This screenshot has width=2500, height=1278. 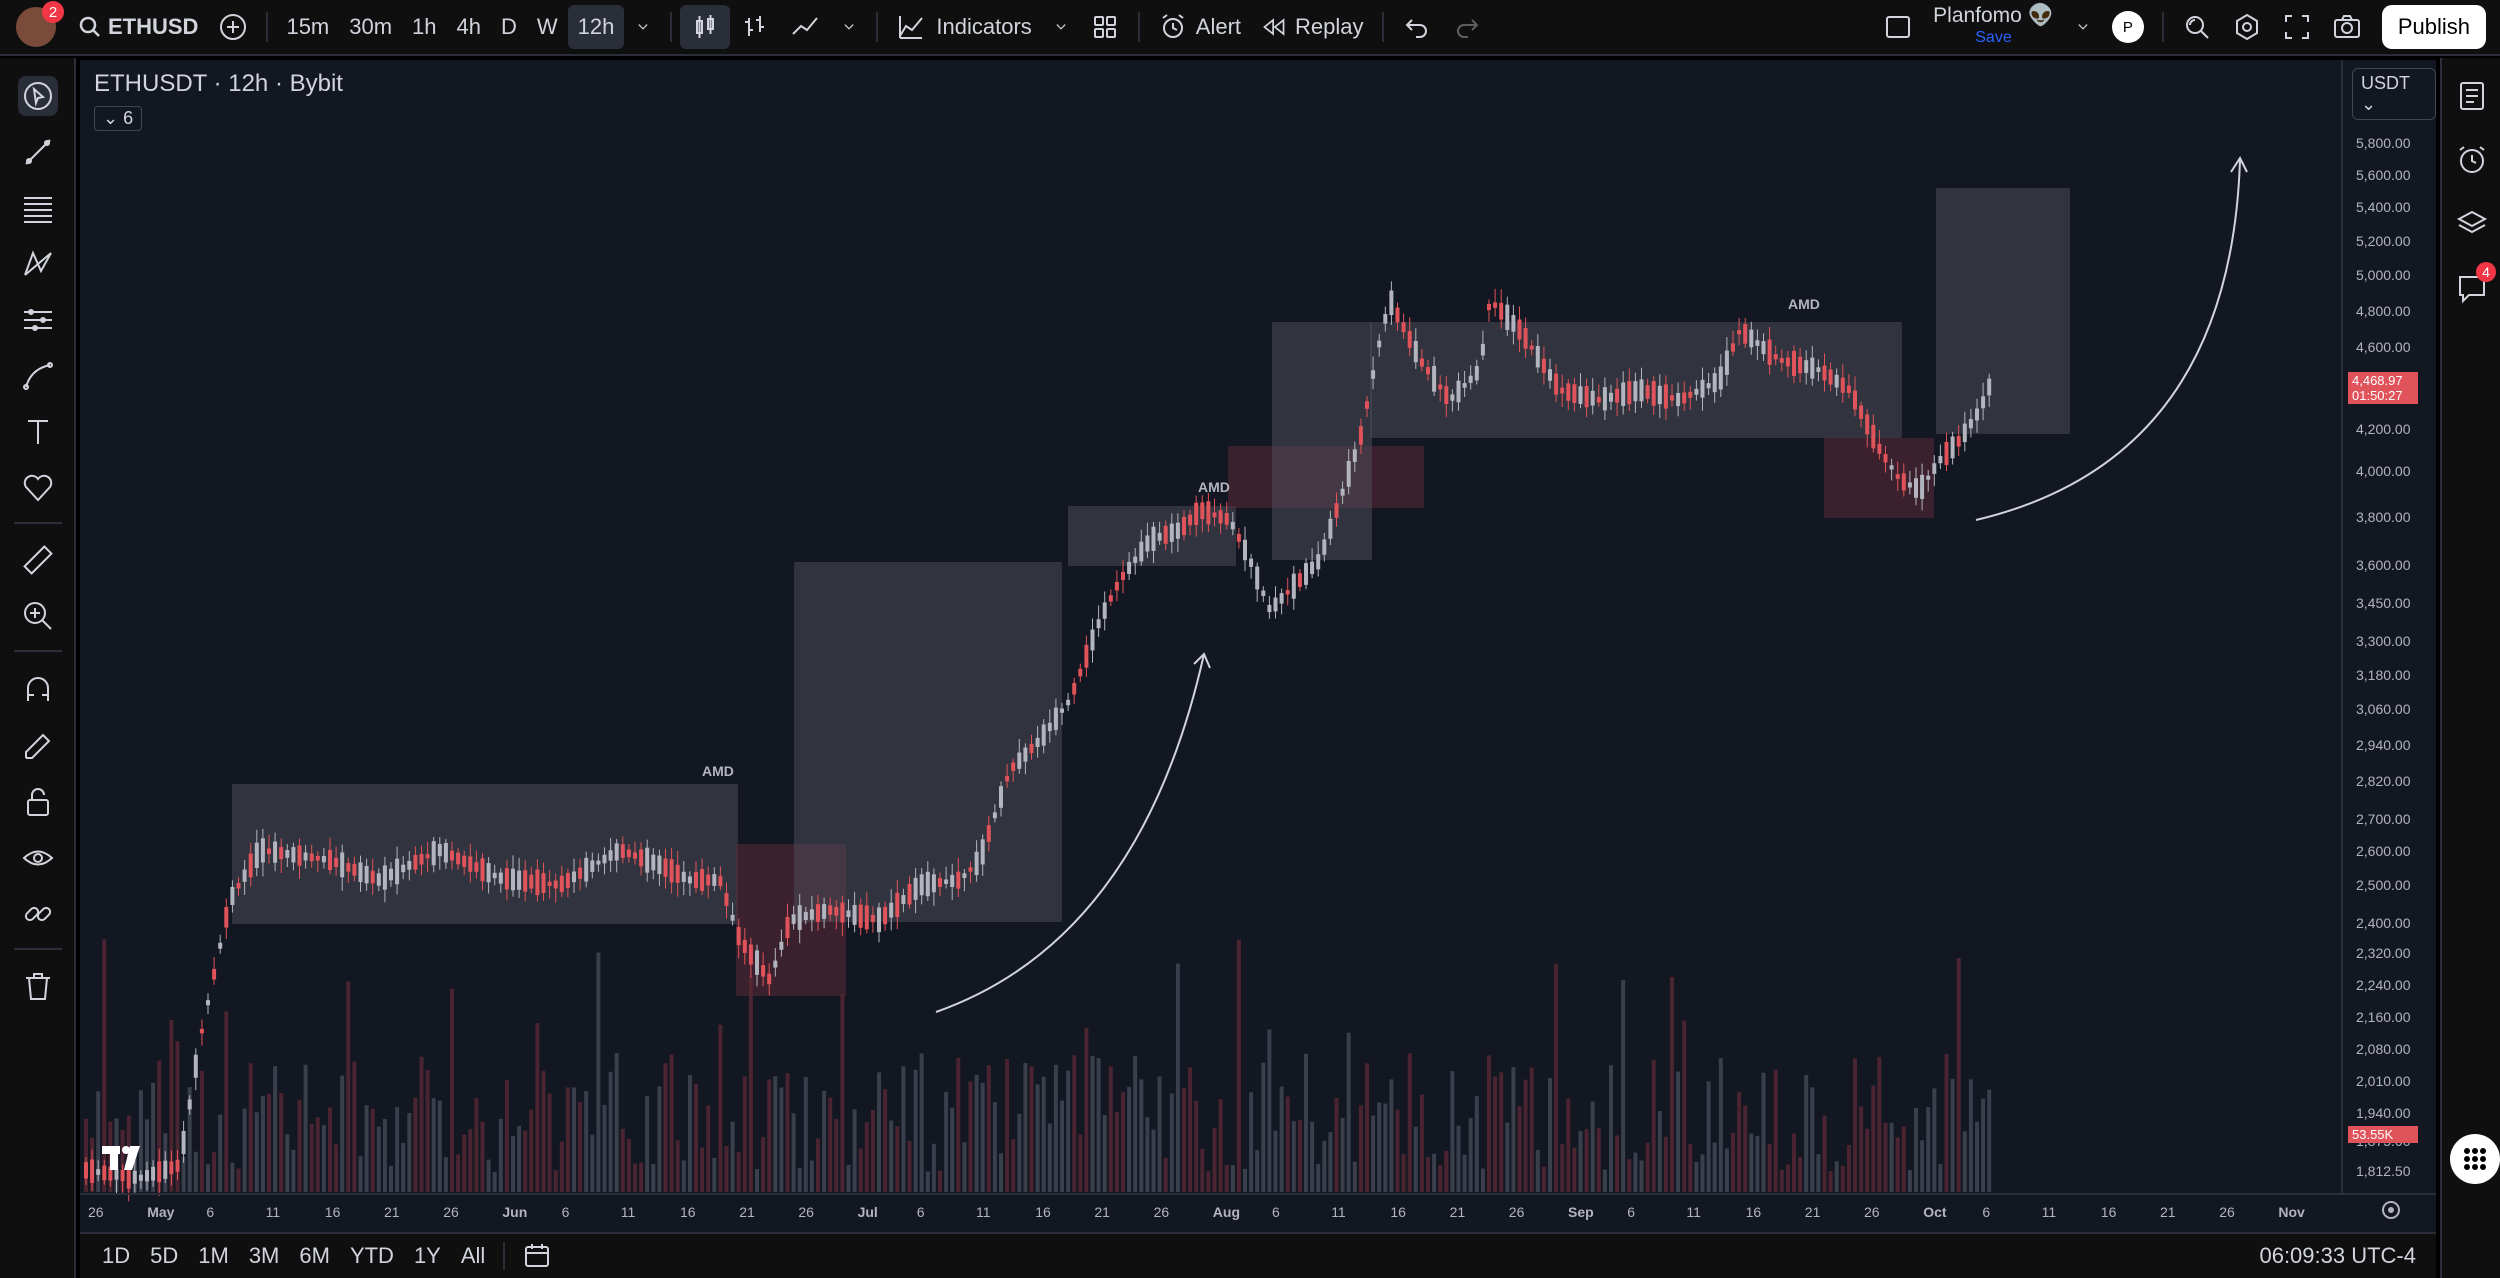 What do you see at coordinates (118, 118) in the screenshot?
I see `indicator-toggle: ⌄ 6` at bounding box center [118, 118].